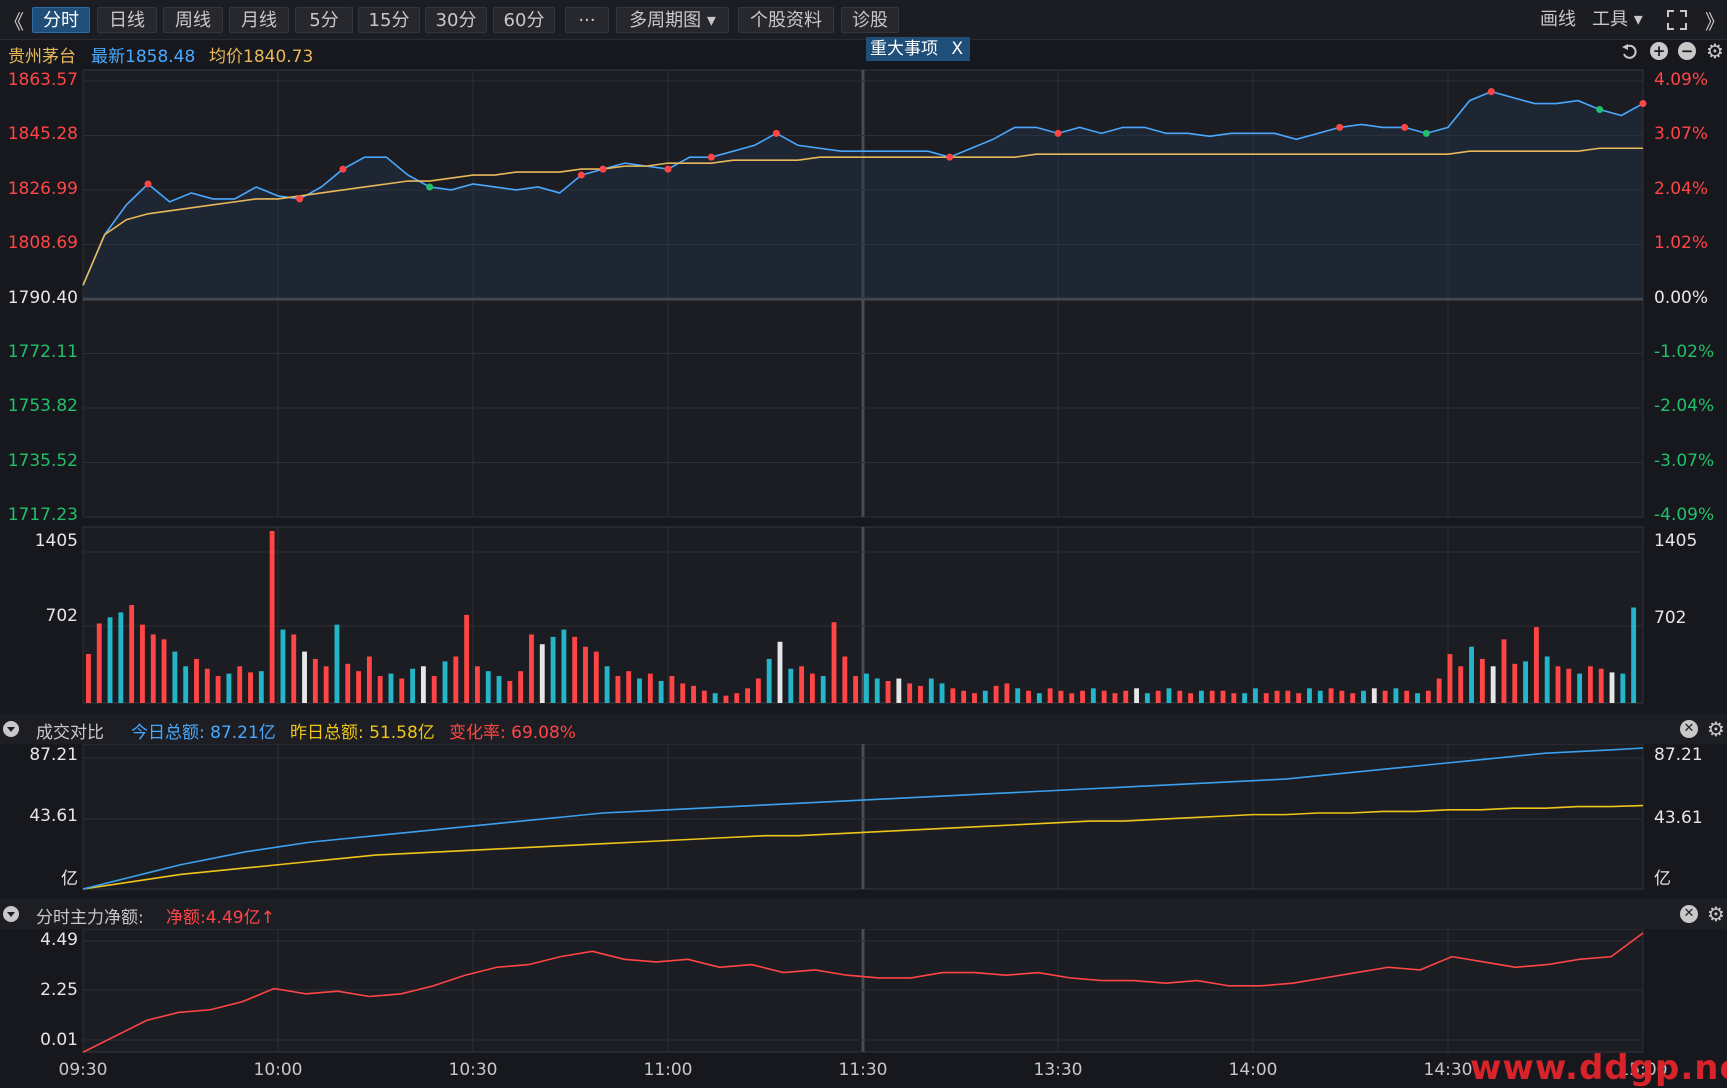 Image resolution: width=1727 pixels, height=1088 pixels. What do you see at coordinates (863, 1070) in the screenshot?
I see `time-tick: 11:30` at bounding box center [863, 1070].